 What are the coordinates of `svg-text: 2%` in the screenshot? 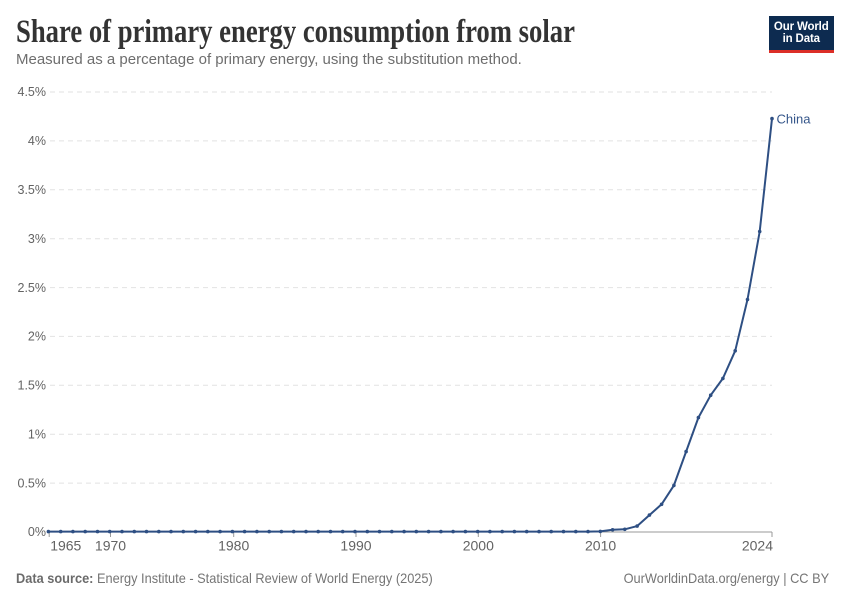 It's located at (37, 337).